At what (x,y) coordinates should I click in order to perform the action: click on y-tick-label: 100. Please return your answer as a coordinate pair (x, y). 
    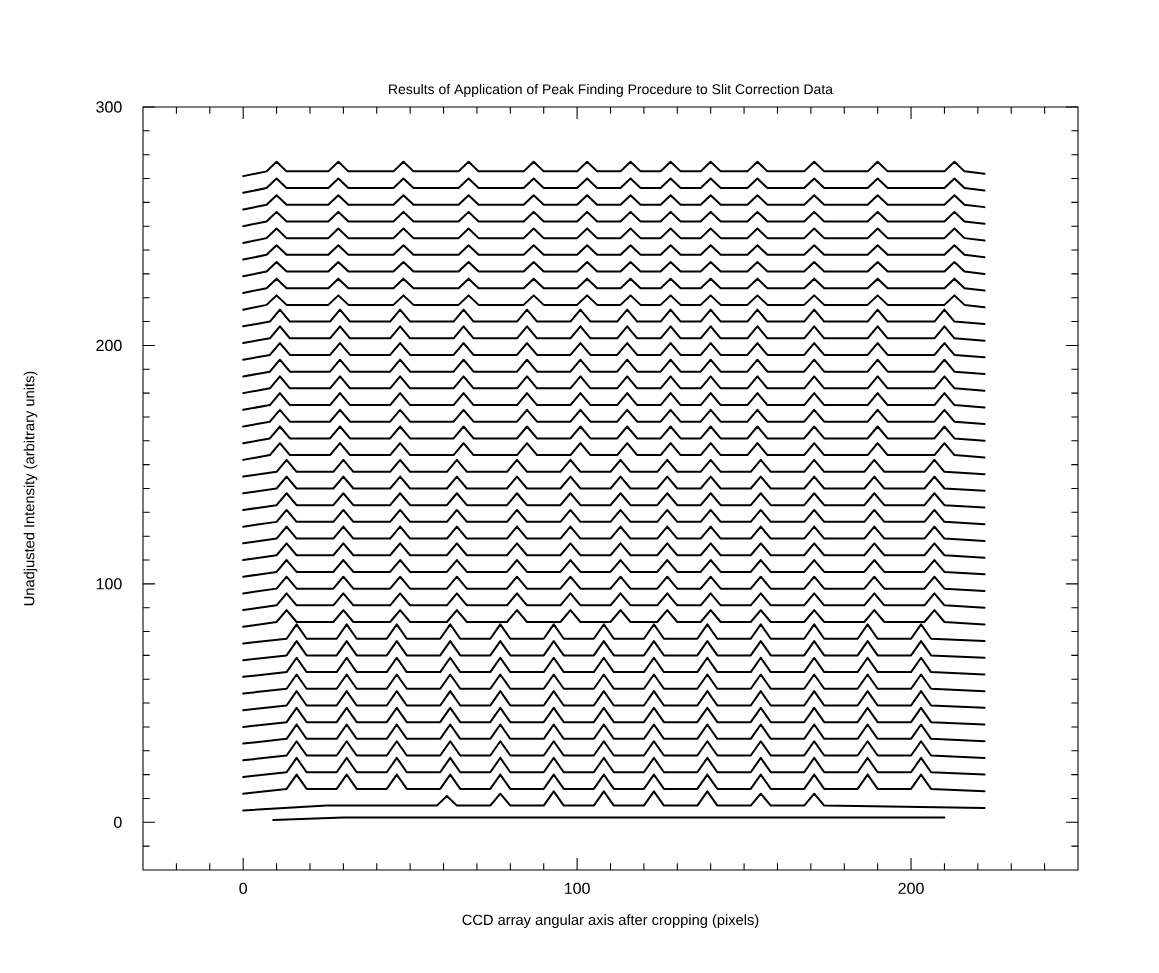
    Looking at the image, I should click on (109, 584).